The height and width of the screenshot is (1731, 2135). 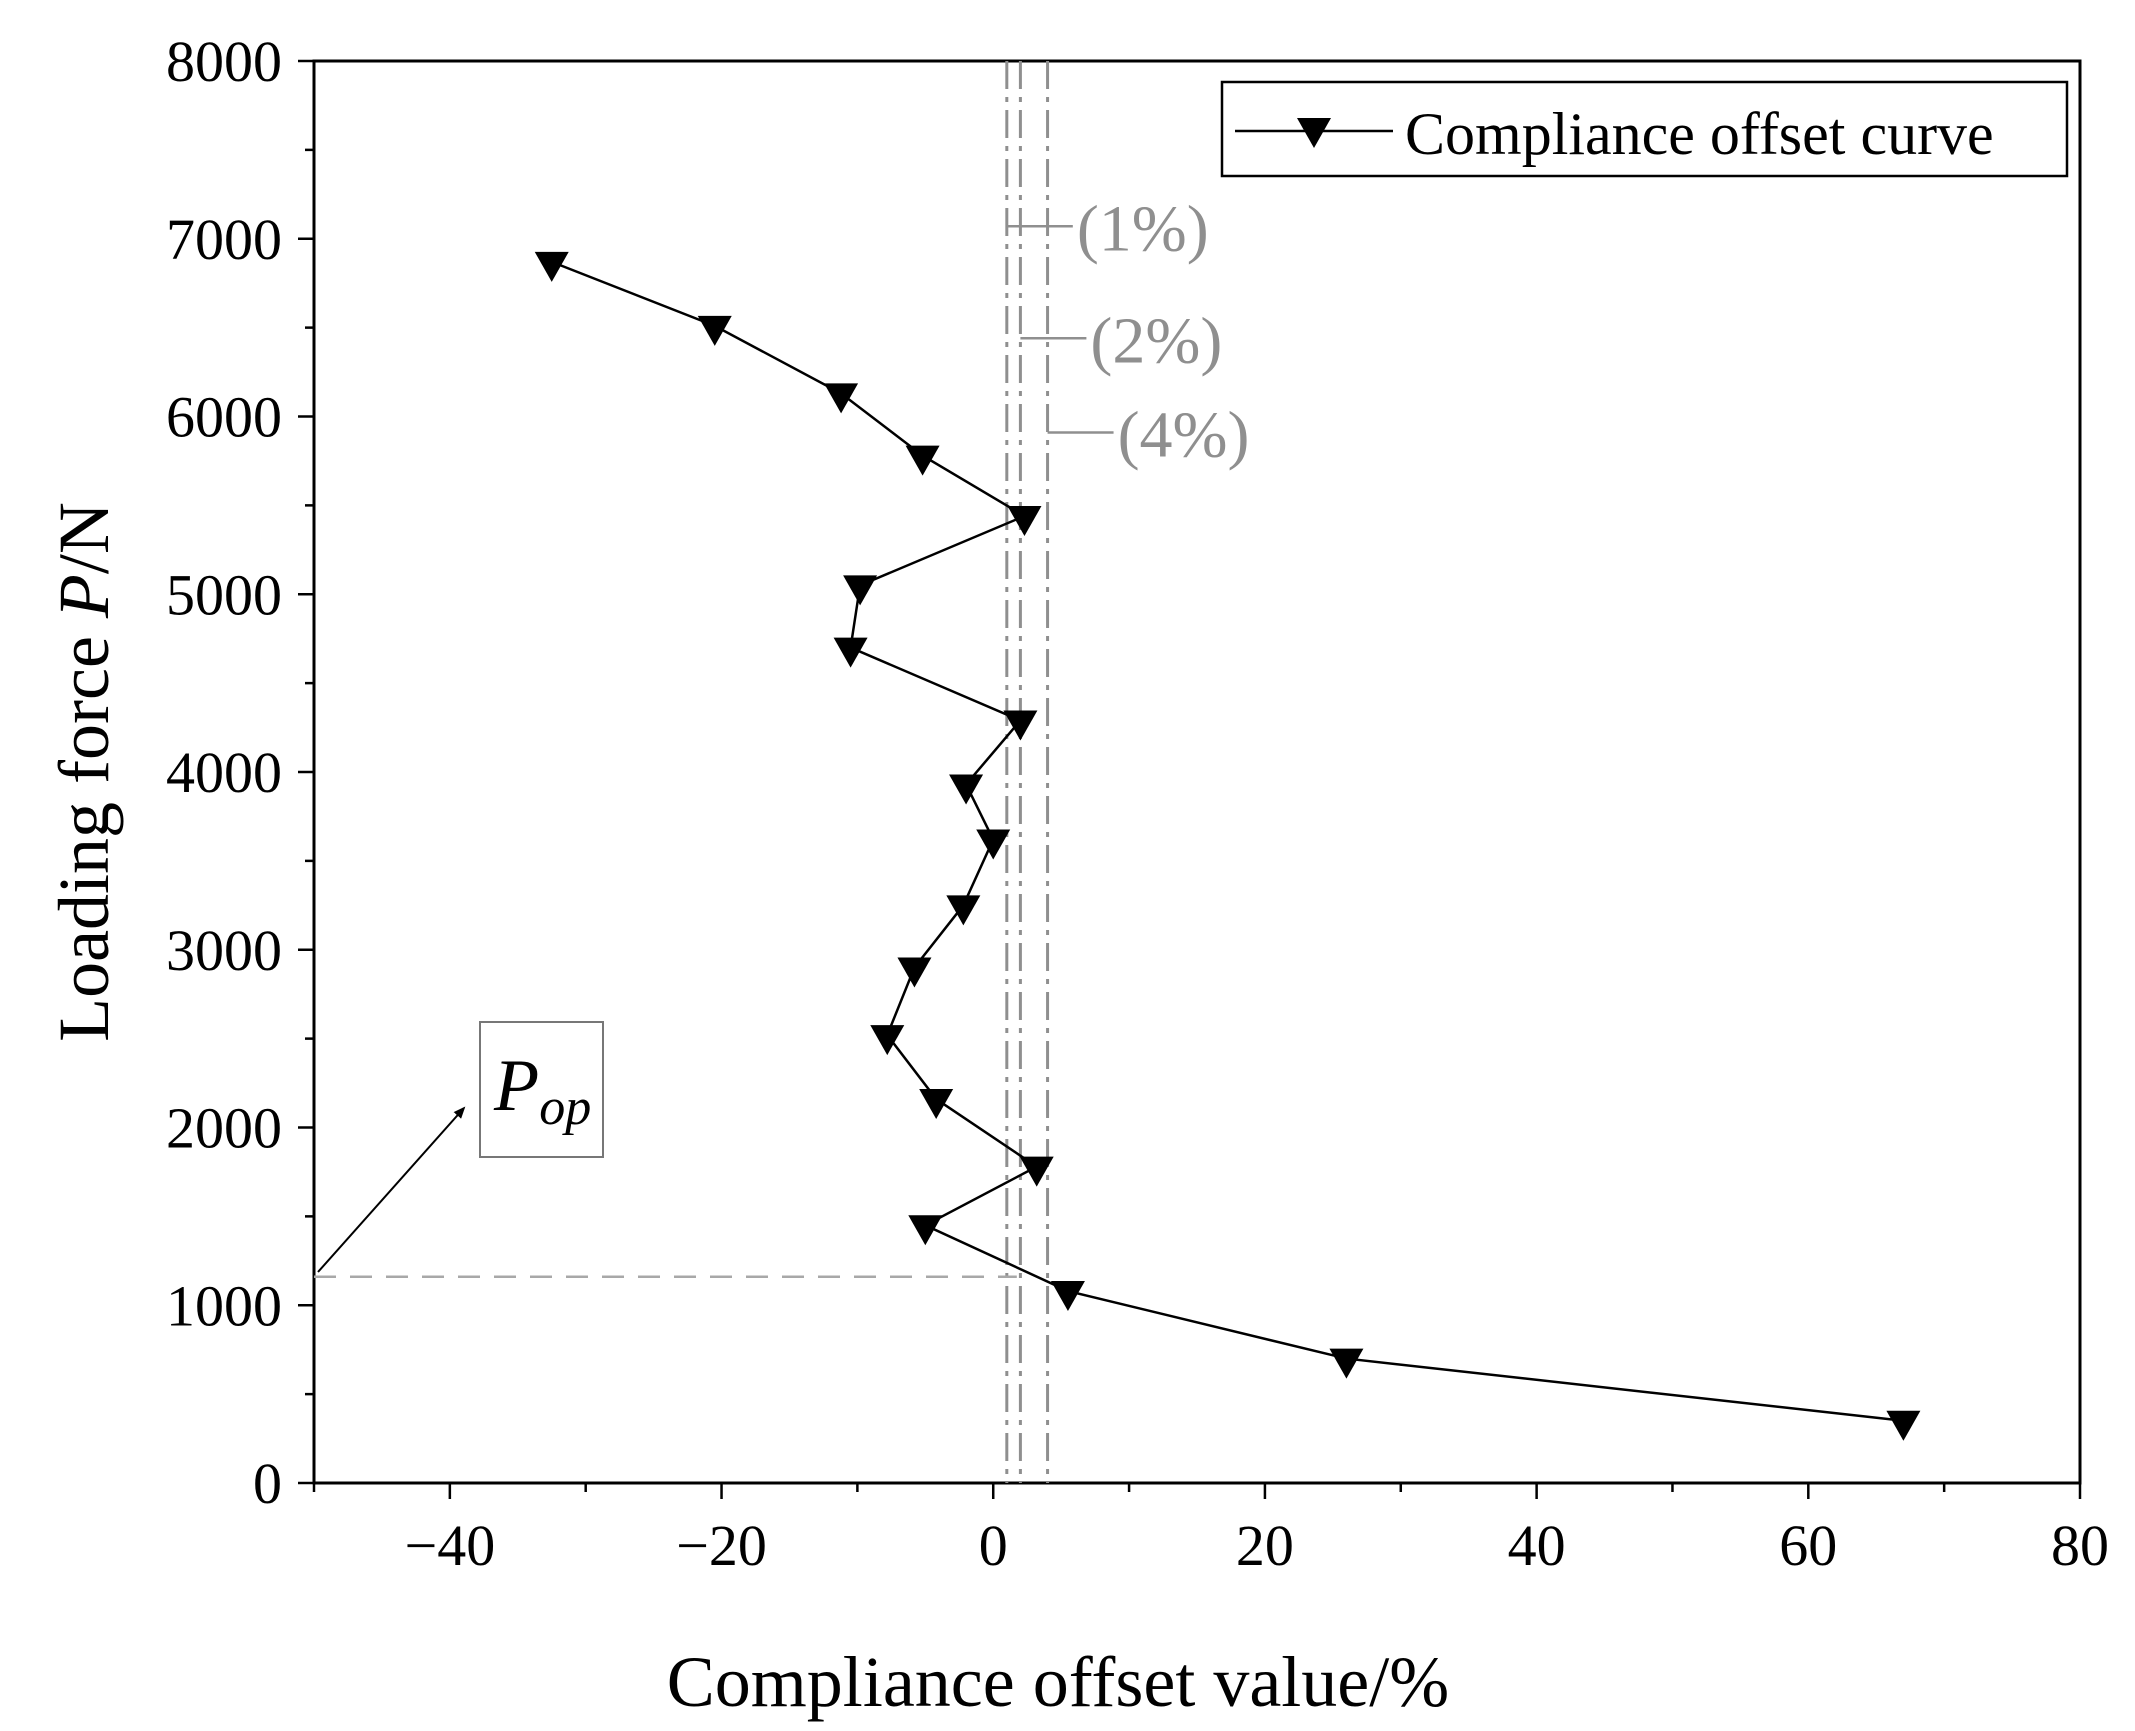 What do you see at coordinates (1210, 1530) in the screenshot?
I see `x-axis: −40 −20 0 20 40 60 80` at bounding box center [1210, 1530].